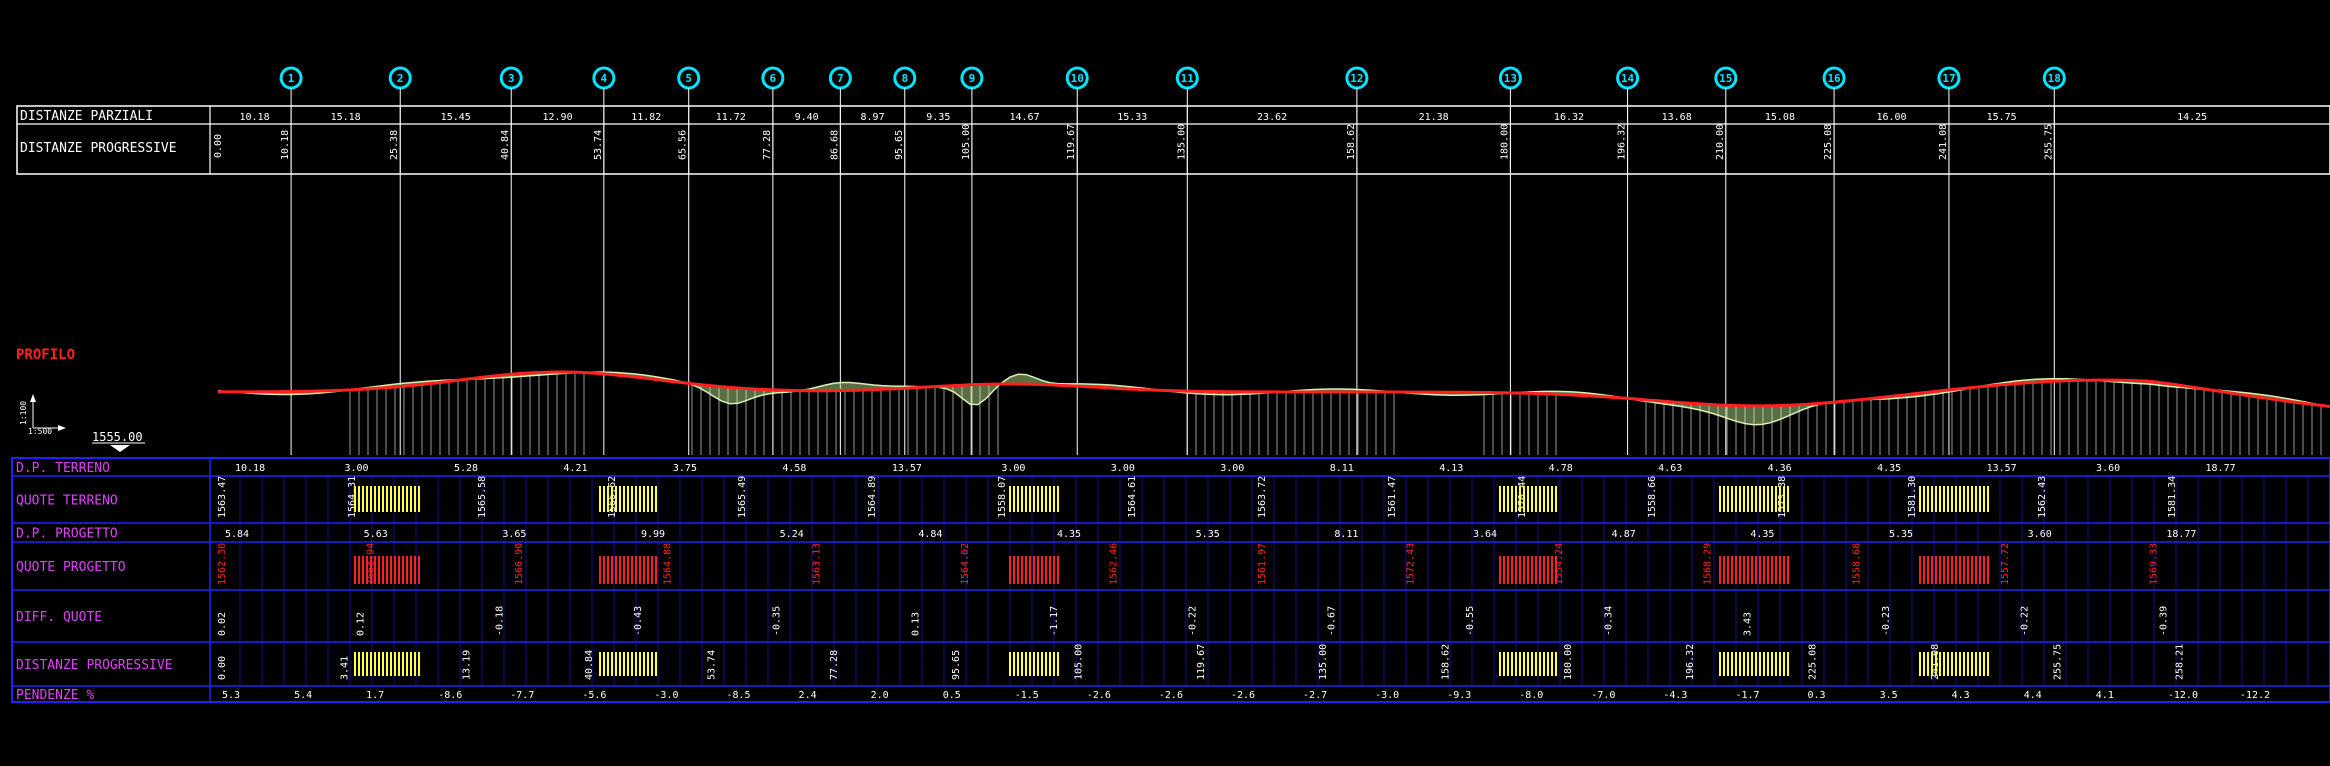 The height and width of the screenshot is (766, 2330). Describe the element at coordinates (689, 260) in the screenshot. I see `station-marker: 565.56` at that location.